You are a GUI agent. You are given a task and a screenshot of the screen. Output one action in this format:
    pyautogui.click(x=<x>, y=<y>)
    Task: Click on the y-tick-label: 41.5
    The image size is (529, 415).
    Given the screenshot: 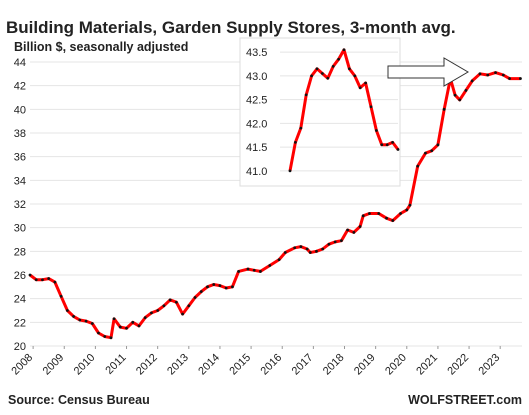 What is the action you would take?
    pyautogui.click(x=256, y=148)
    